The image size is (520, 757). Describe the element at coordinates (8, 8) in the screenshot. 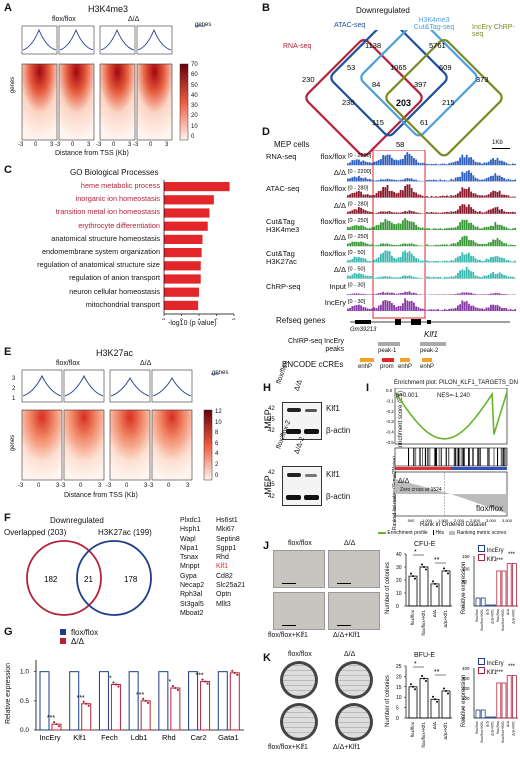

I see `panel-a-label: A` at that location.